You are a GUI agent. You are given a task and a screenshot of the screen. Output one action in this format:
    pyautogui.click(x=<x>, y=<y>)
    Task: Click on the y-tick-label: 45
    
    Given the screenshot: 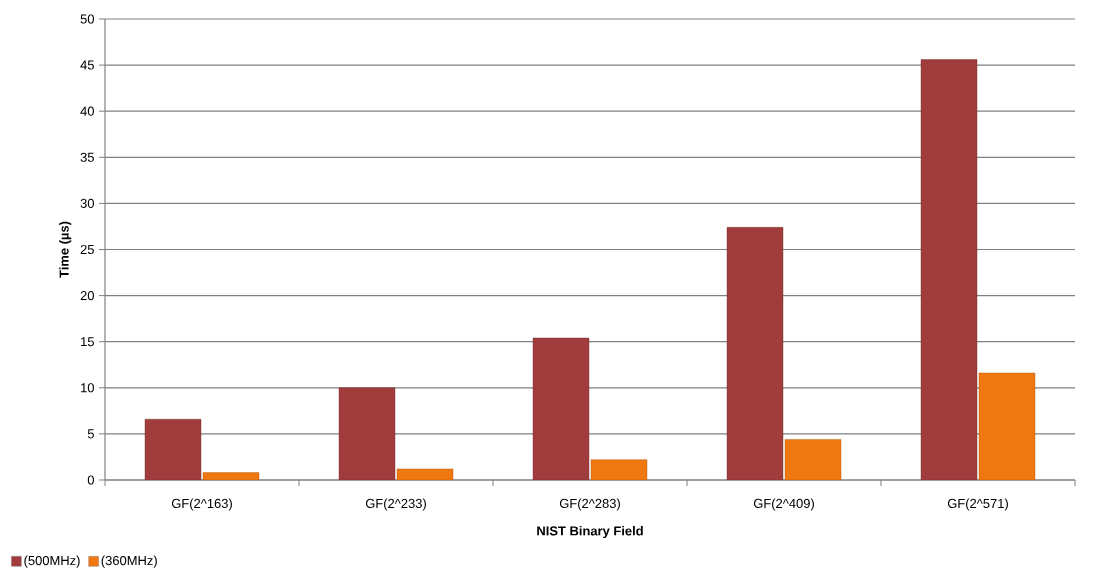 What is the action you would take?
    pyautogui.click(x=87, y=65)
    